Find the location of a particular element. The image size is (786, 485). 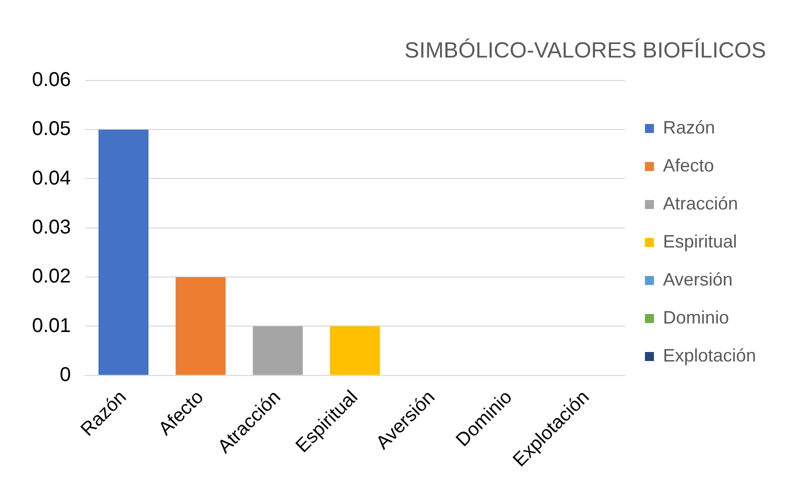

legend-label: Espiritual is located at coordinates (699, 241).